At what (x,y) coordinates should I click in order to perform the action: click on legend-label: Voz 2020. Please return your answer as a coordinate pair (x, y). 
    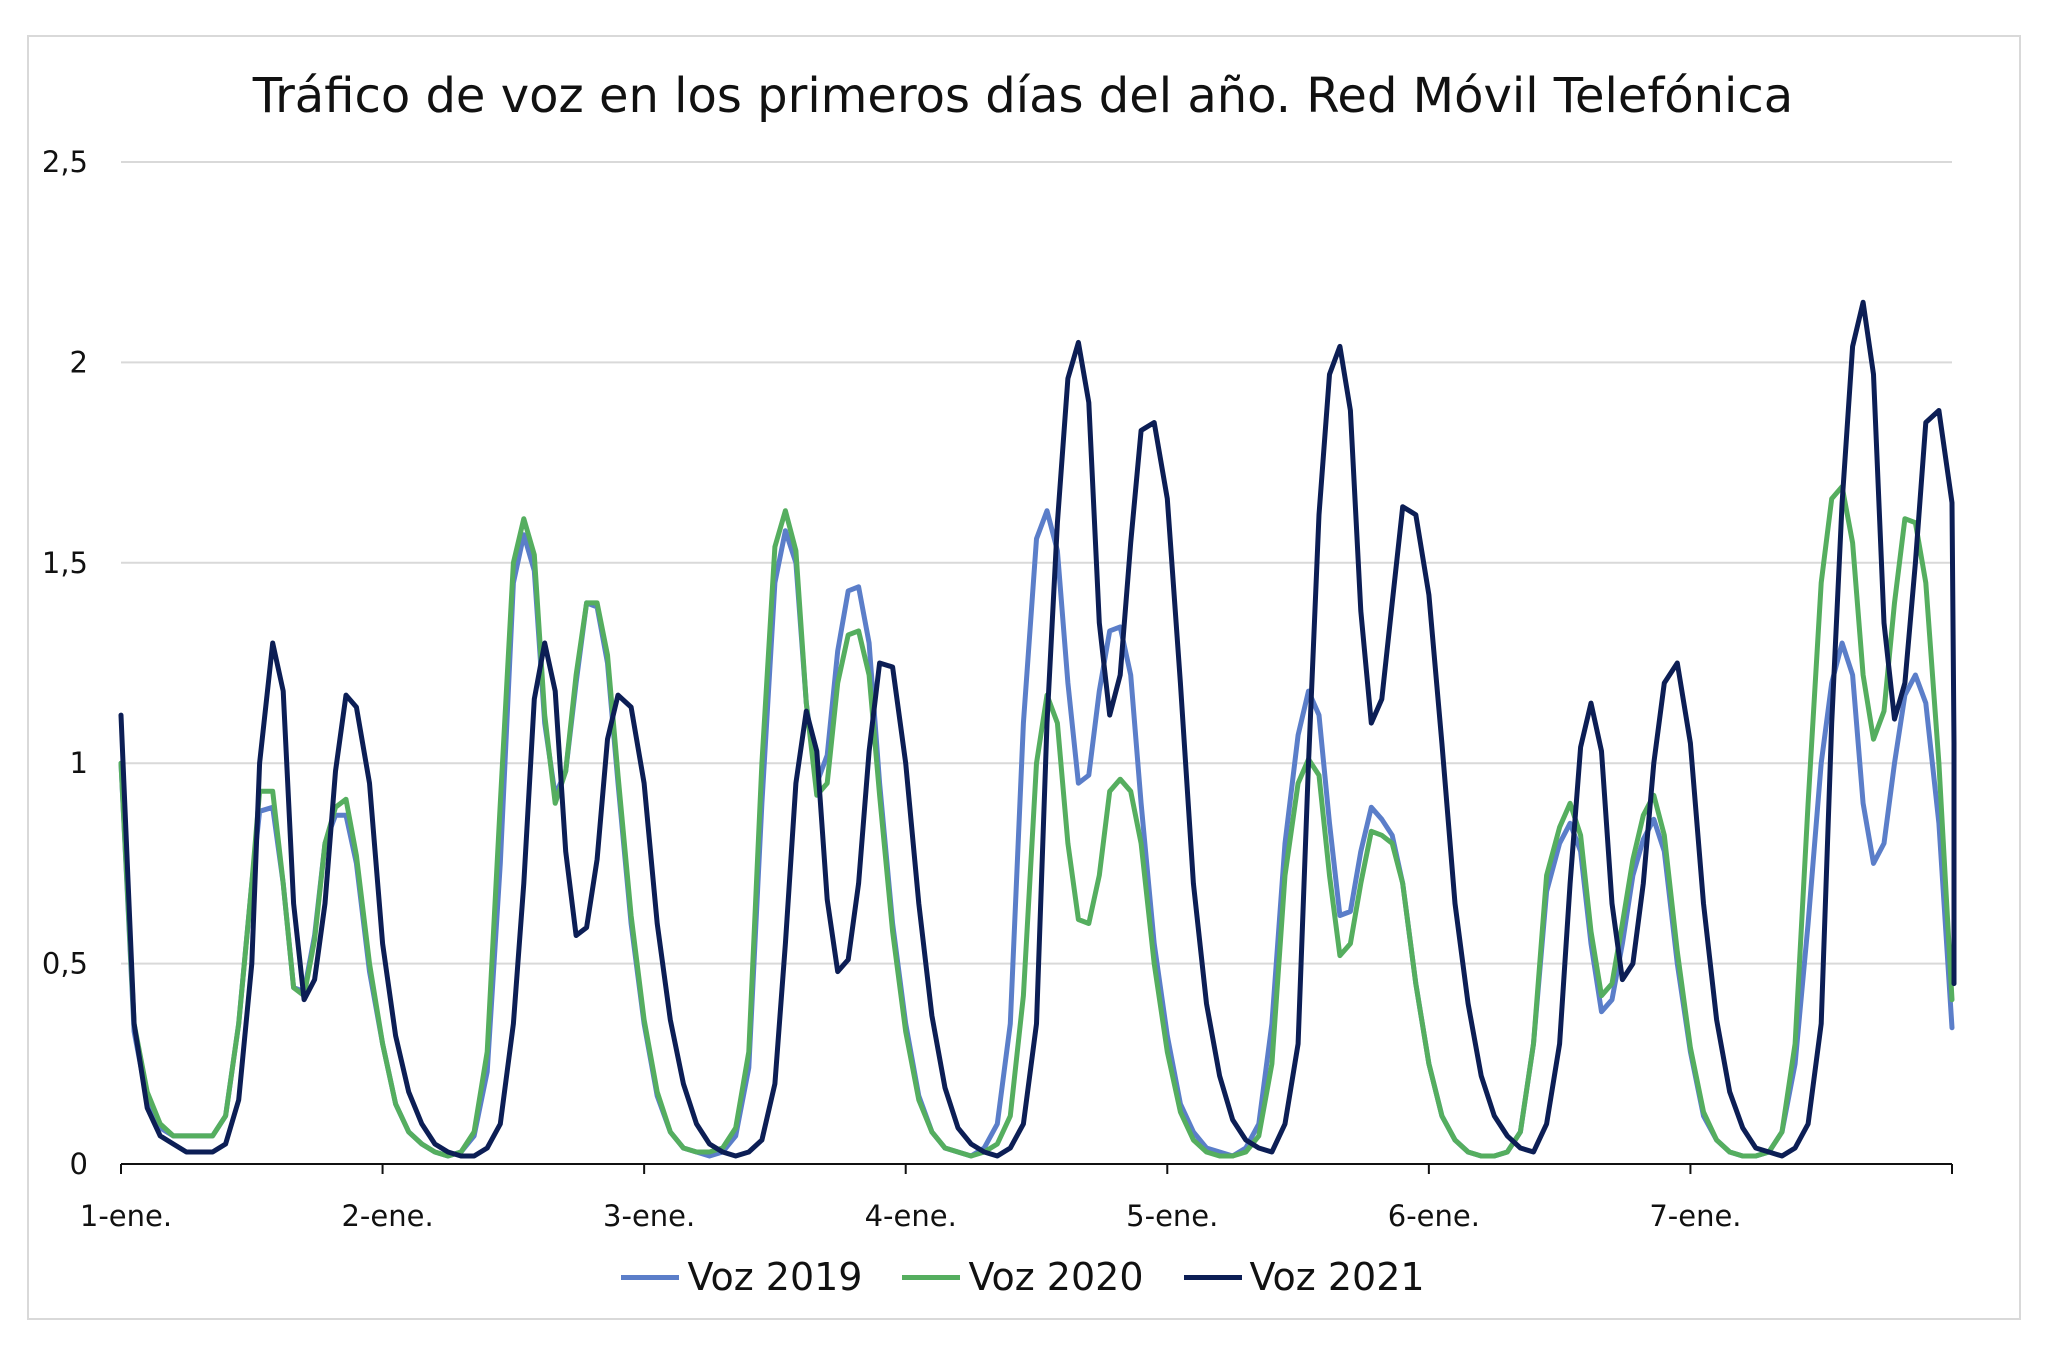
    Looking at the image, I should click on (1056, 1277).